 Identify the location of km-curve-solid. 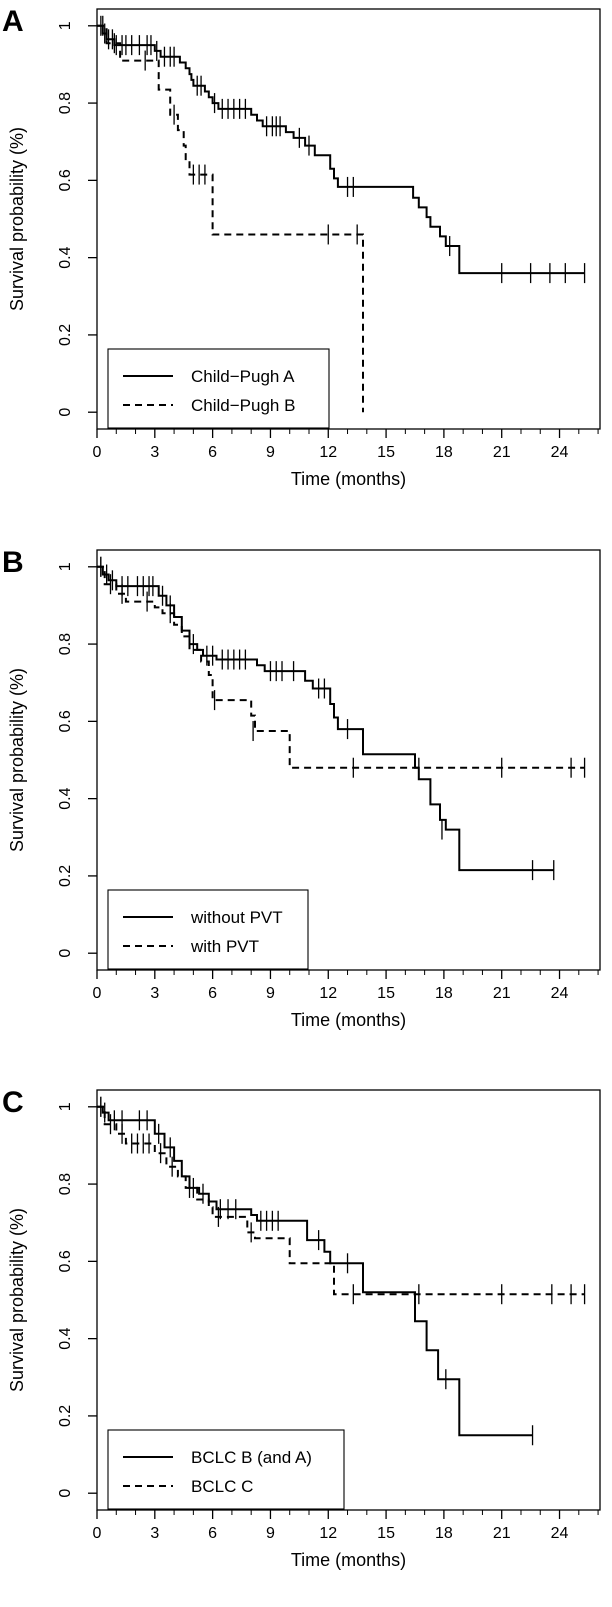
(315, 1271).